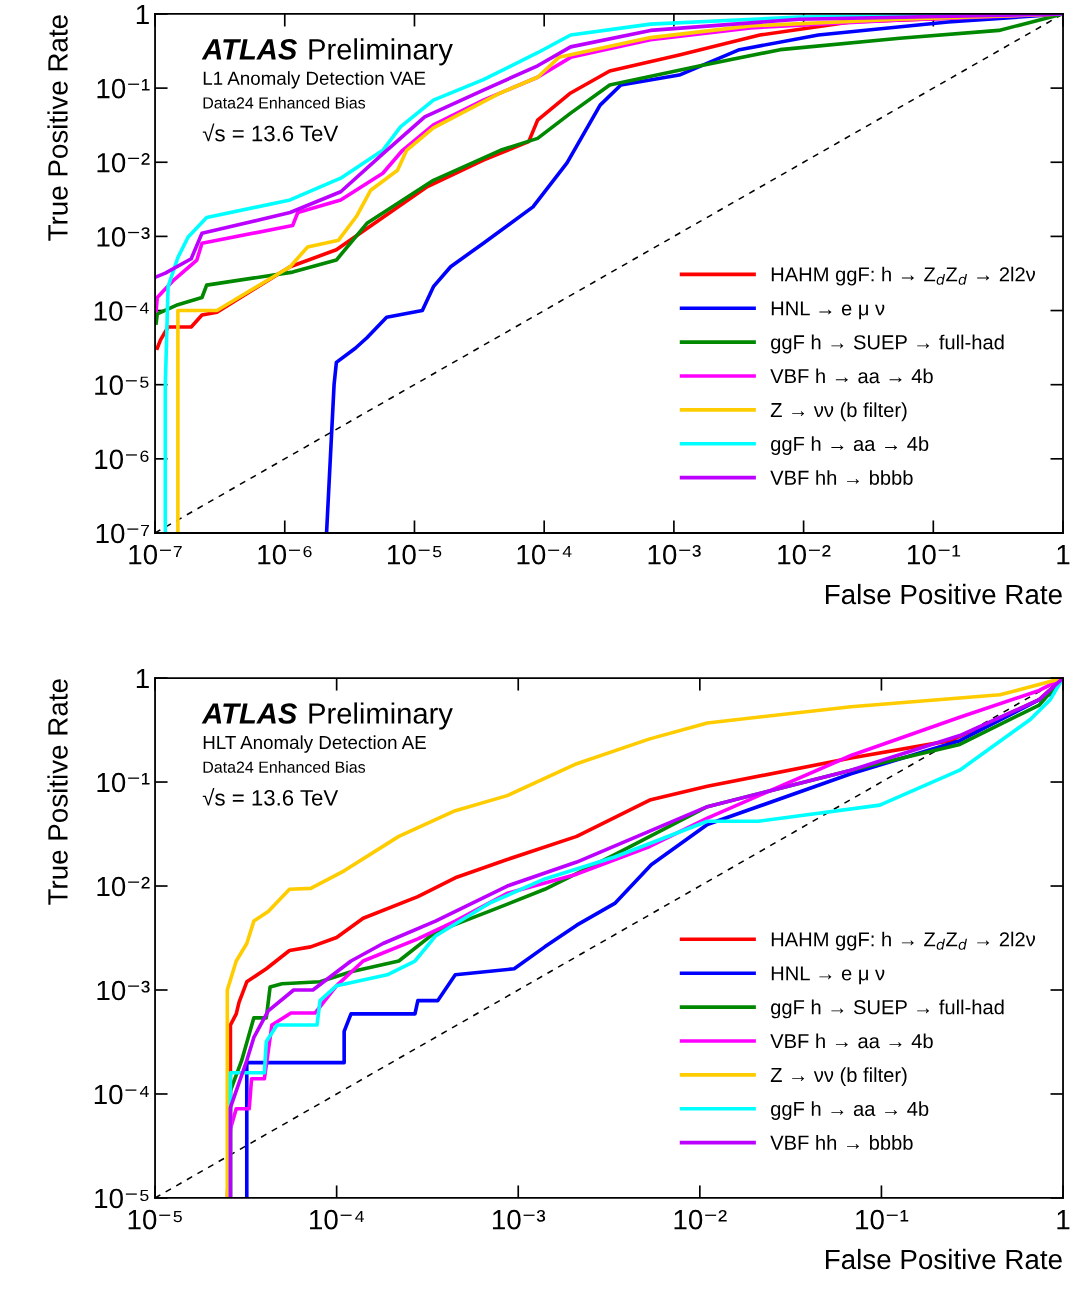 The height and width of the screenshot is (1293, 1073). Describe the element at coordinates (285, 554) in the screenshot. I see `x-tick-label: 10⁻⁶` at that location.